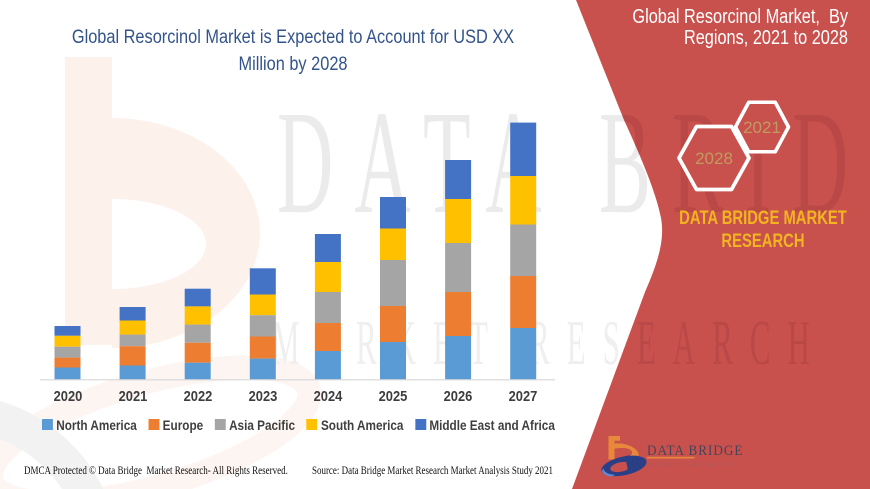 This screenshot has height=489, width=870. I want to click on svg-text: 2021, so click(762, 127).